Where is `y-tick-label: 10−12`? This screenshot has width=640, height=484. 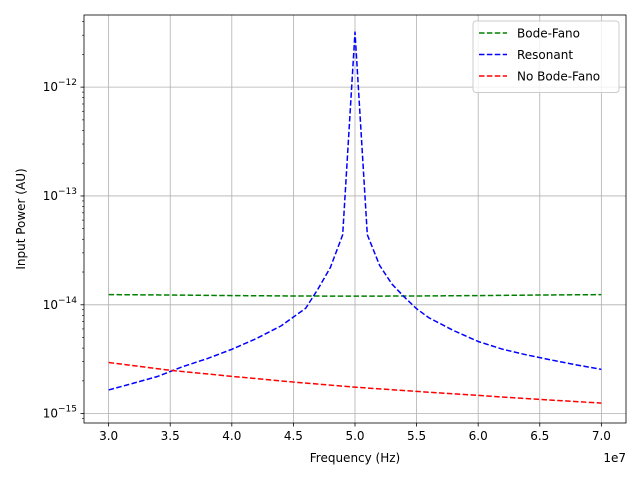 y-tick-label: 10−12 is located at coordinates (60, 86).